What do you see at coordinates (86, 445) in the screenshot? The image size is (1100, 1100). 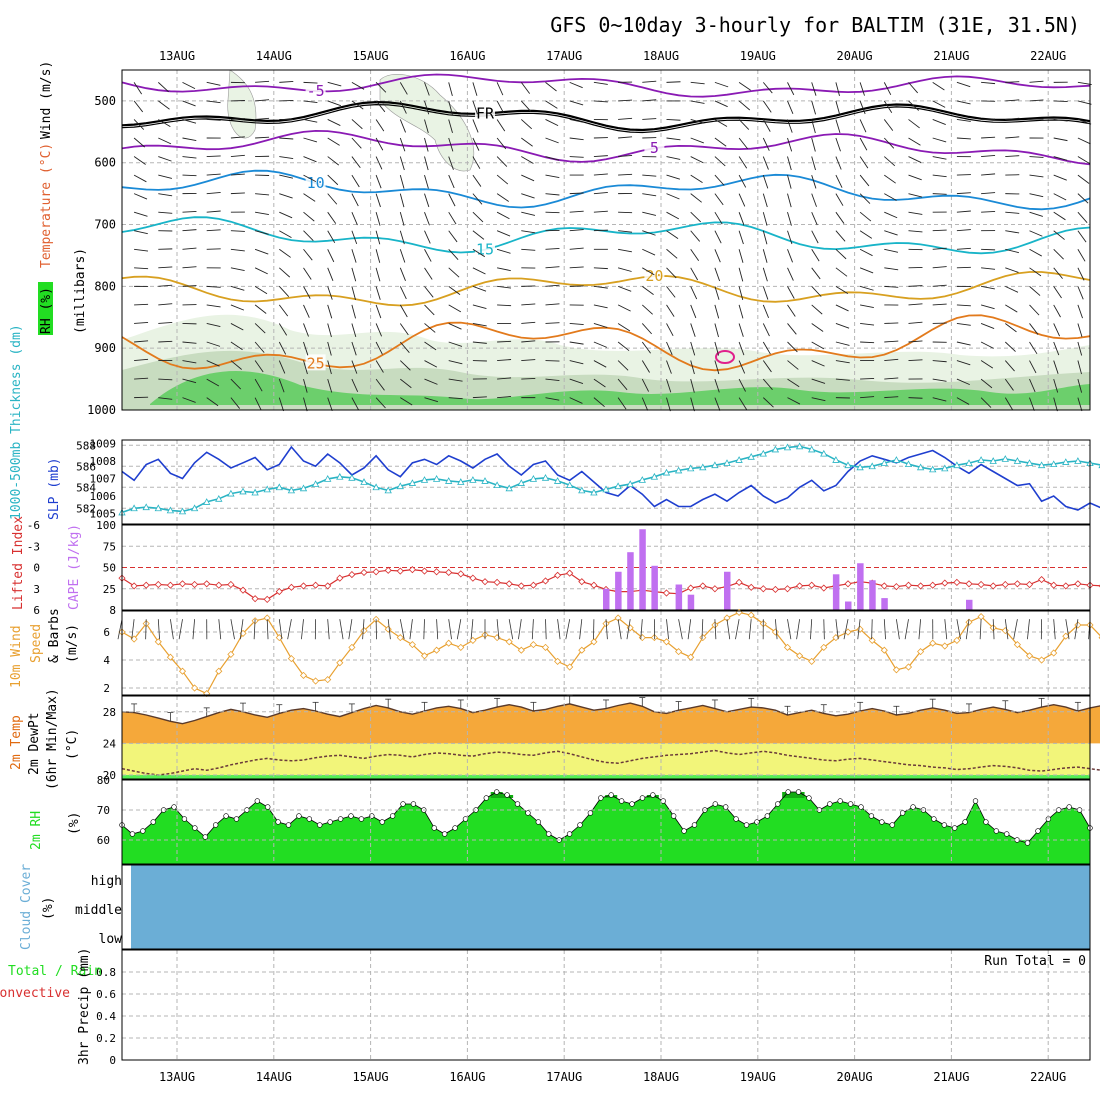 I see `thickness-ytick: 588` at bounding box center [86, 445].